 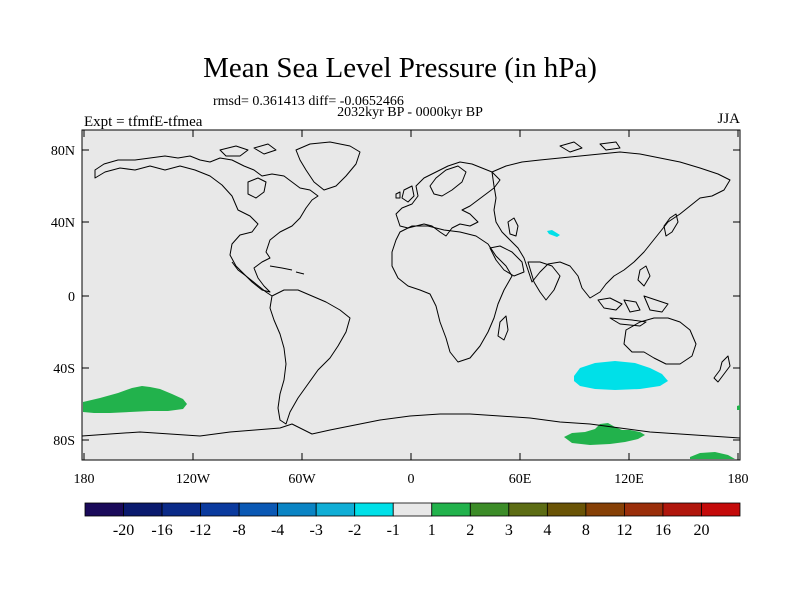 I want to click on south-america-coast, so click(x=310, y=357).